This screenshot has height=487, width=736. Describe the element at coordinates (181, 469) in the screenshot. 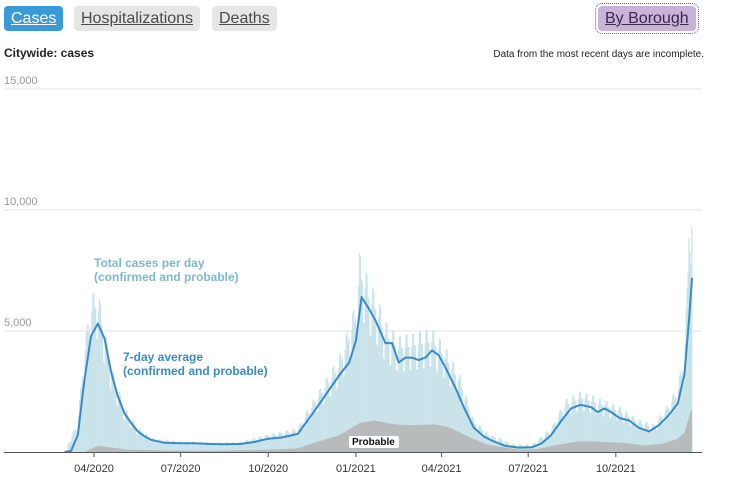

I see `x-tick-label: 07/2020` at that location.